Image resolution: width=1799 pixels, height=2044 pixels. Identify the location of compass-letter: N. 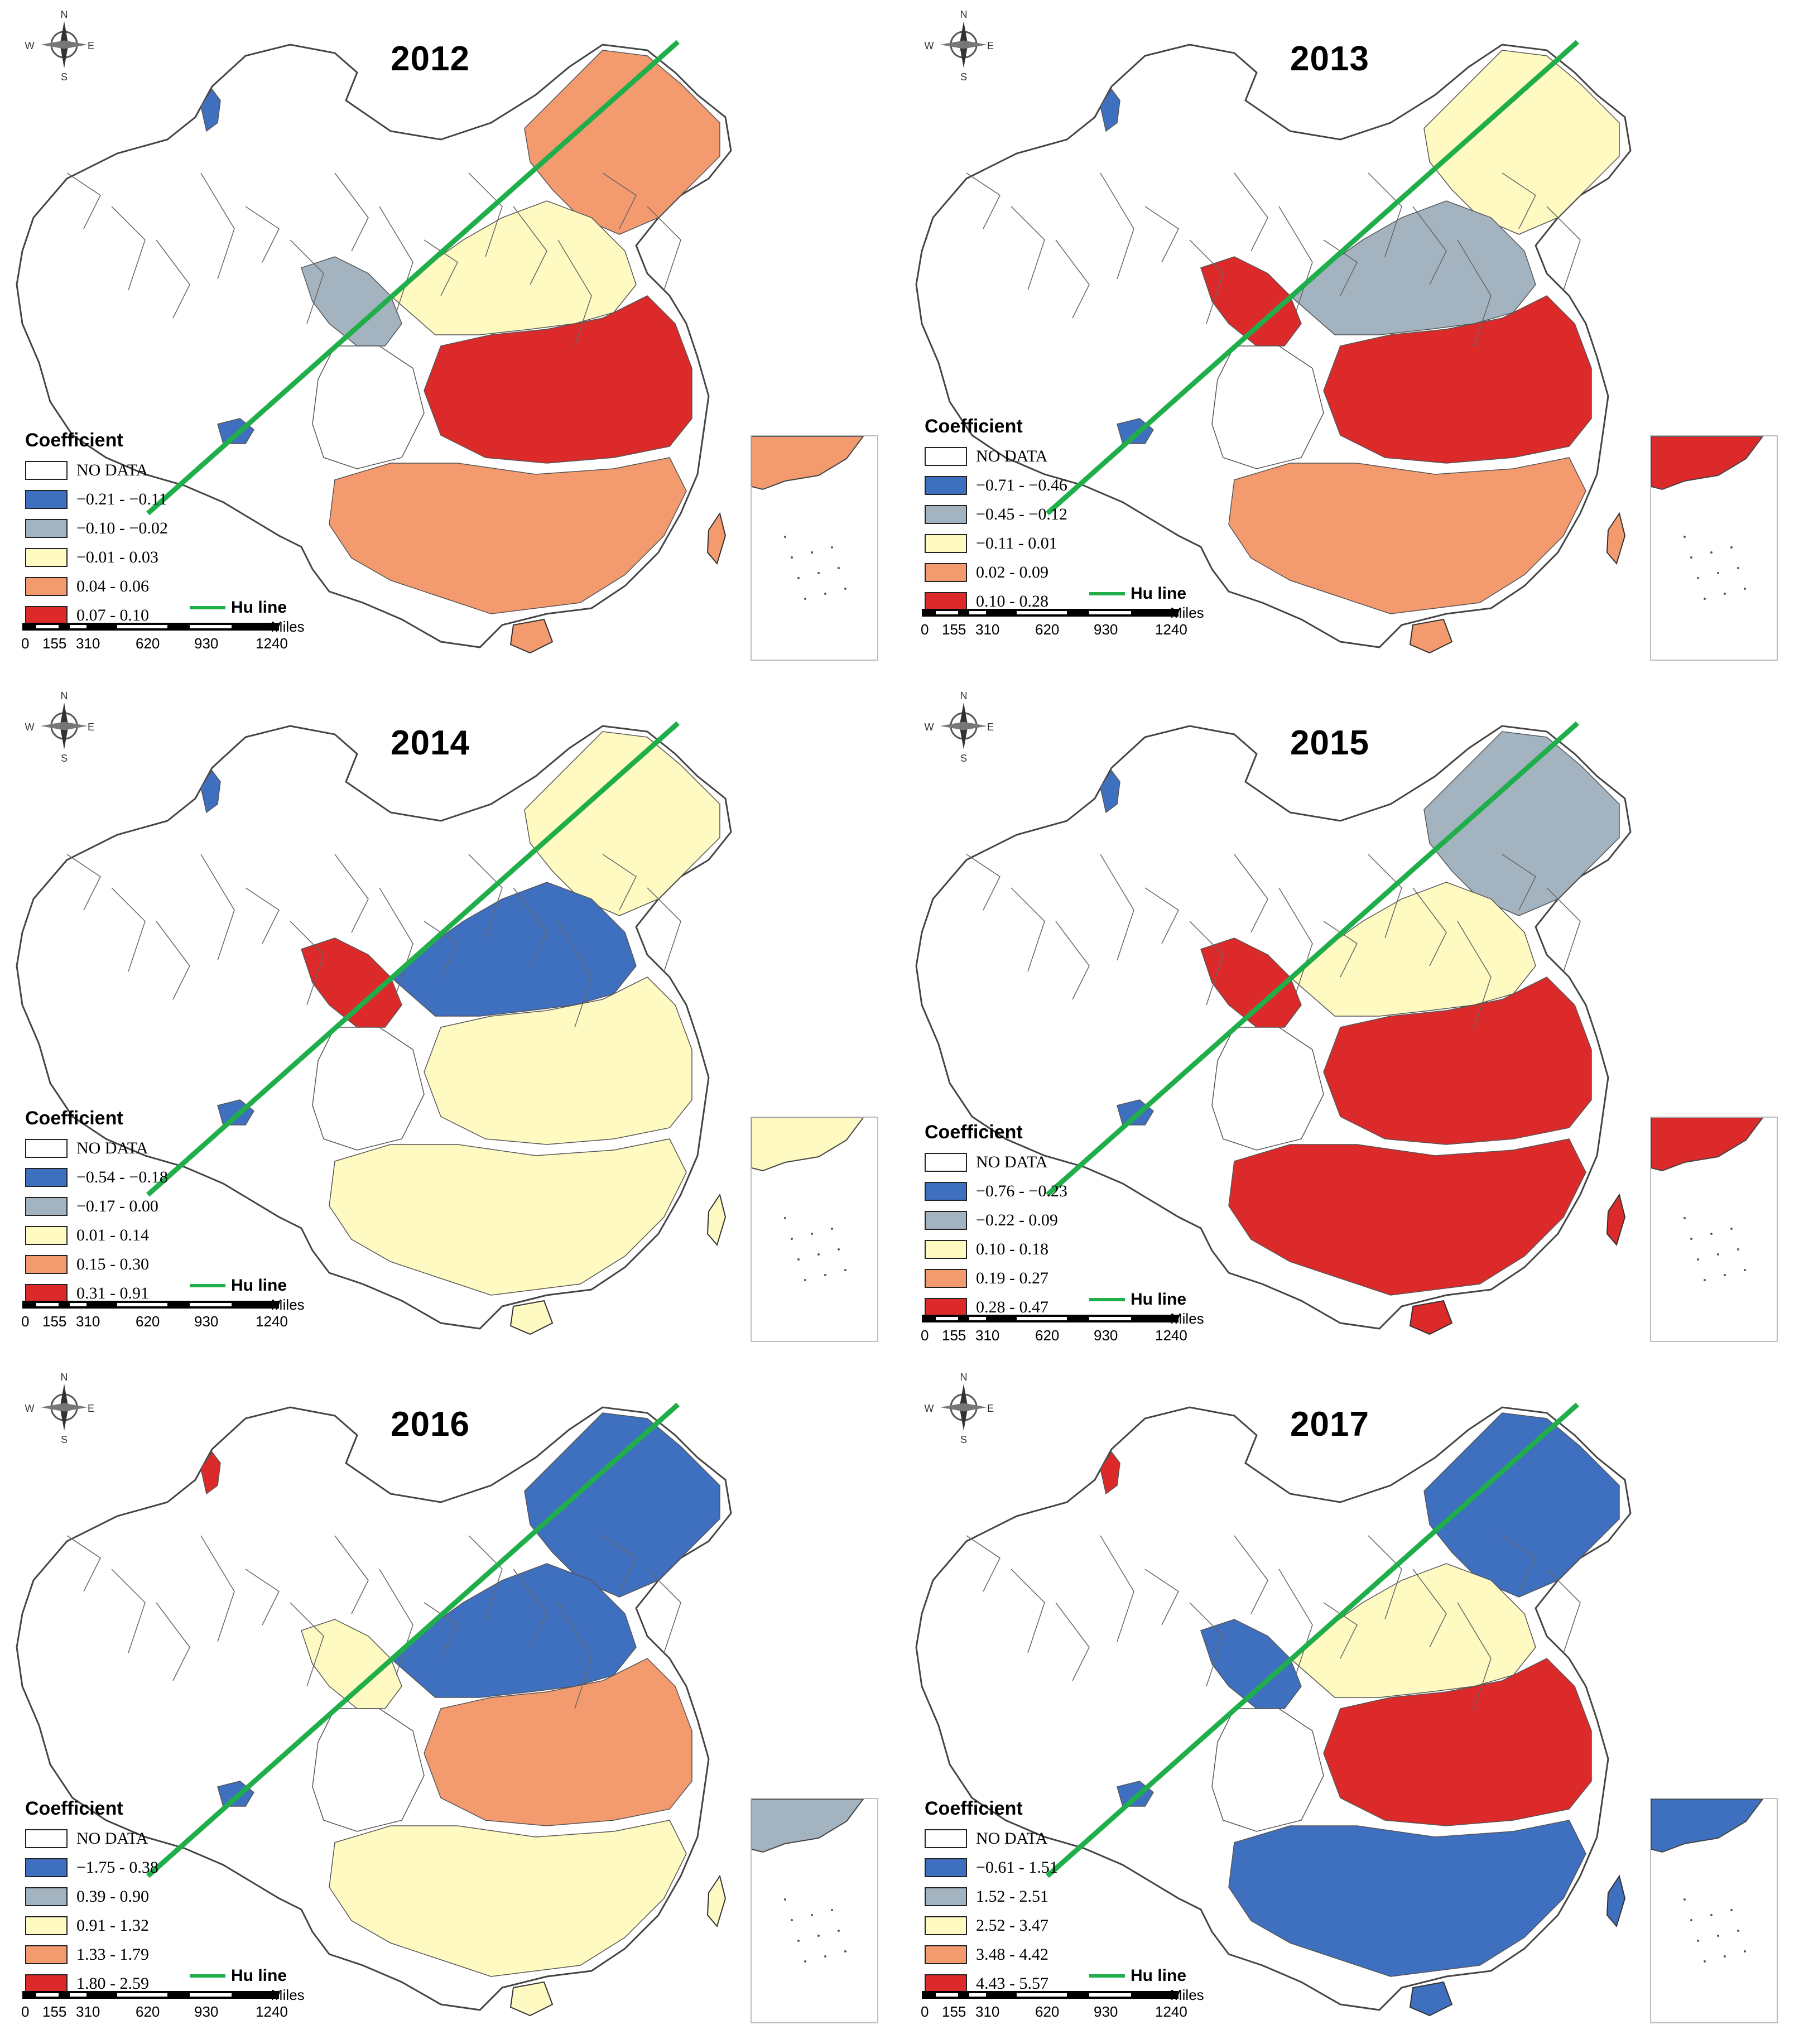
(64, 14).